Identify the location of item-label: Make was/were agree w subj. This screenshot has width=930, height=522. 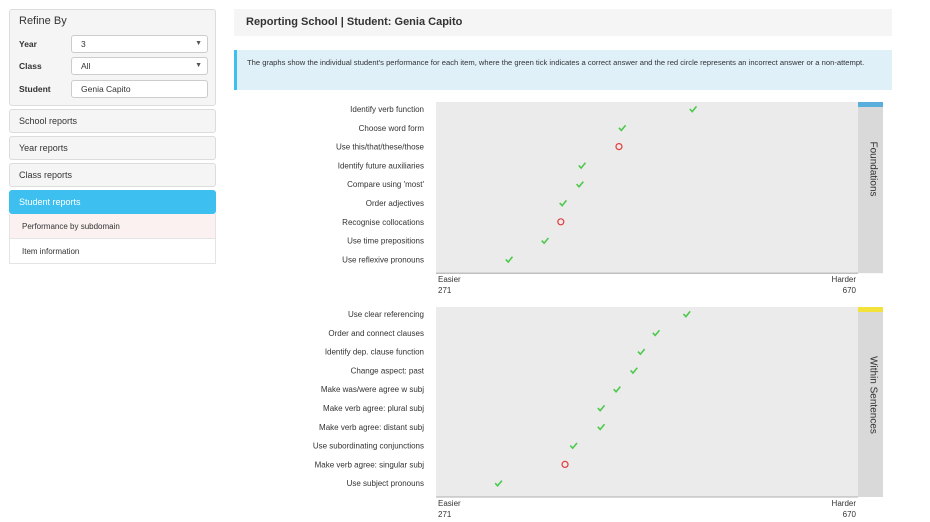
(372, 389).